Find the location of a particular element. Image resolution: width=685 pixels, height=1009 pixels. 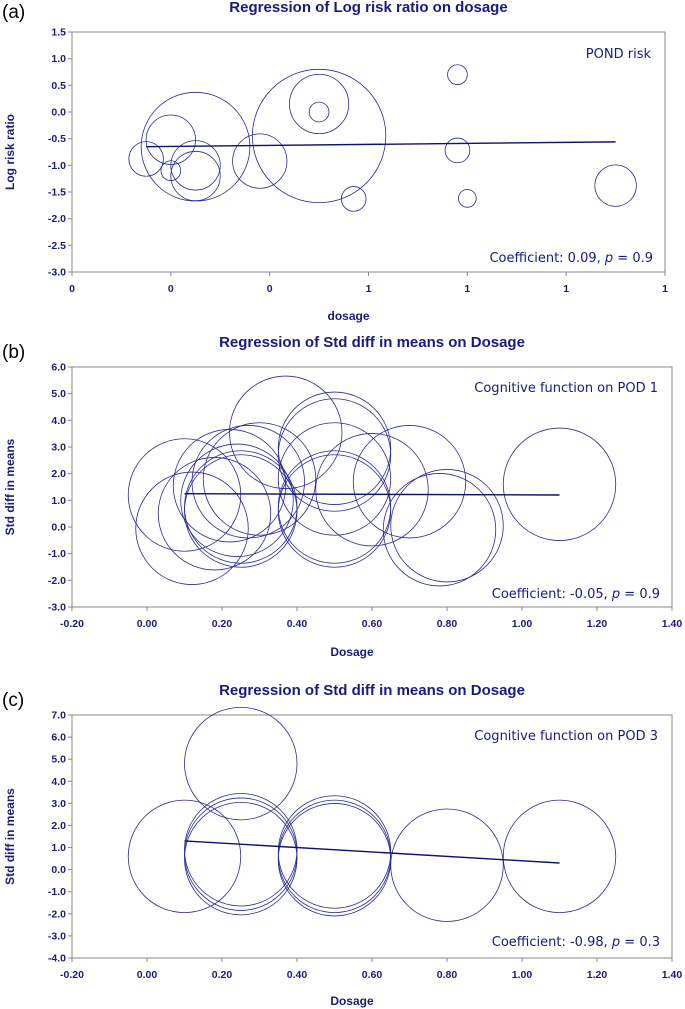

panel-label: (c) is located at coordinates (13, 700).